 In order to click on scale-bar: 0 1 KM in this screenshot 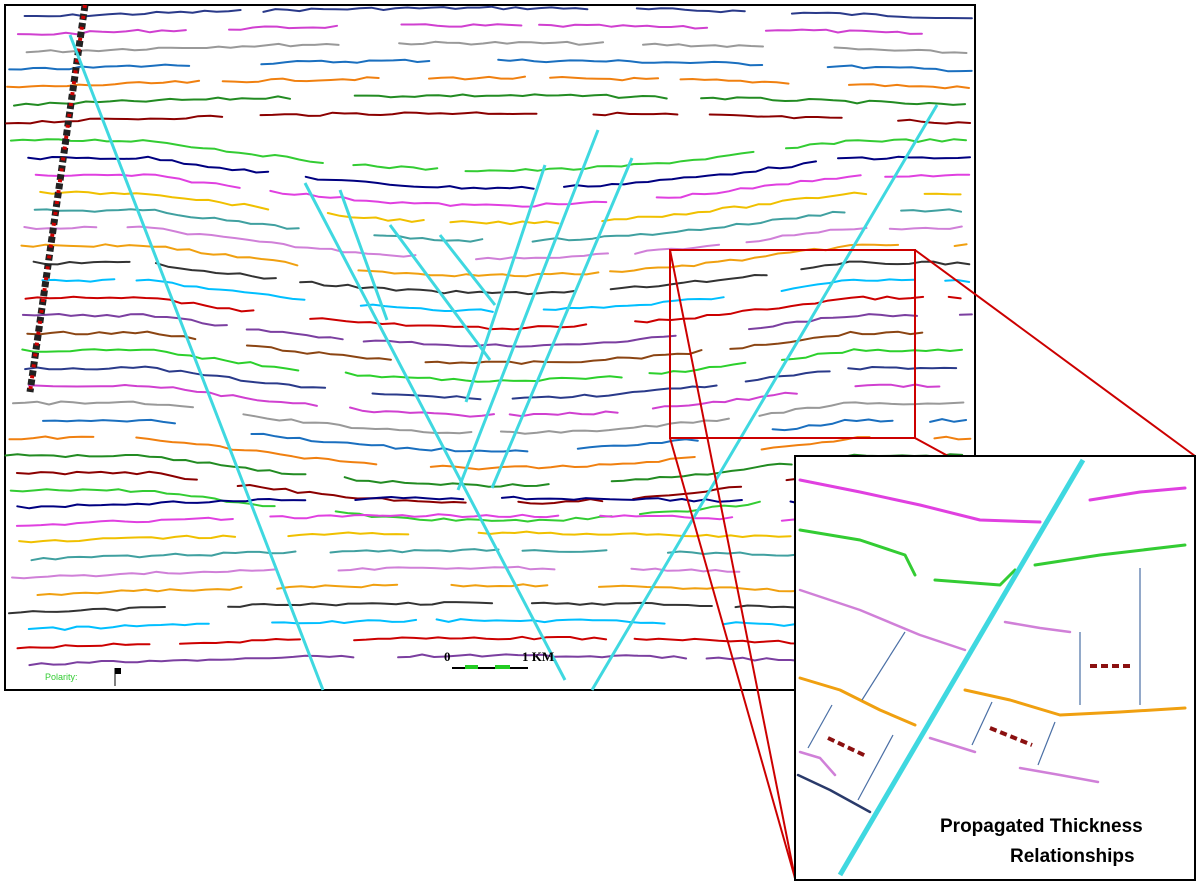, I will do `click(499, 659)`.